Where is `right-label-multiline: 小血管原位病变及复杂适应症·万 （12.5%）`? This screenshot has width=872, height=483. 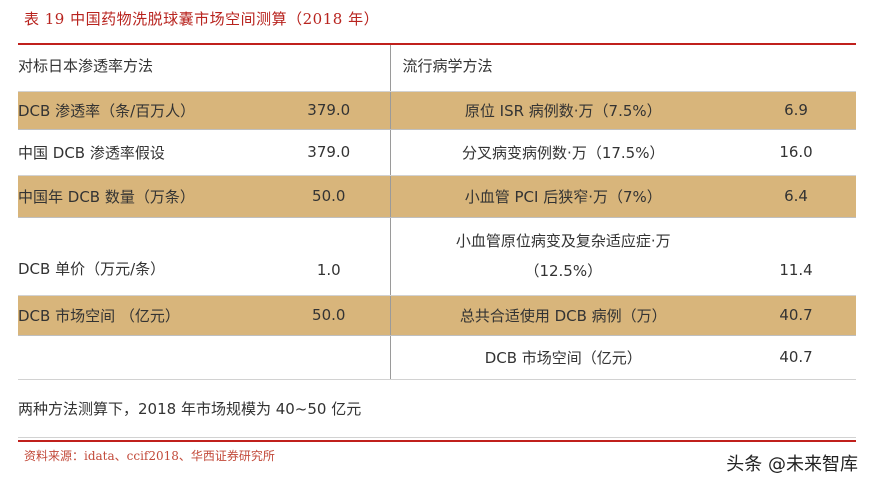
right-label-multiline: 小血管原位病变及复杂适应症·万 （12.5%） is located at coordinates (563, 256).